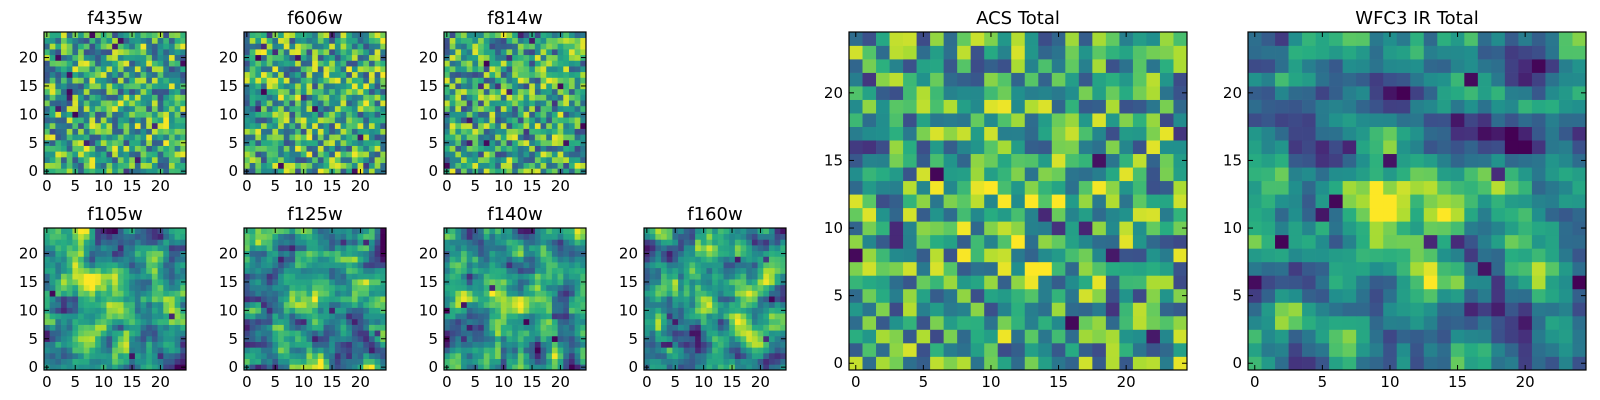  I want to click on y-tick-label: 15, so click(228, 282).